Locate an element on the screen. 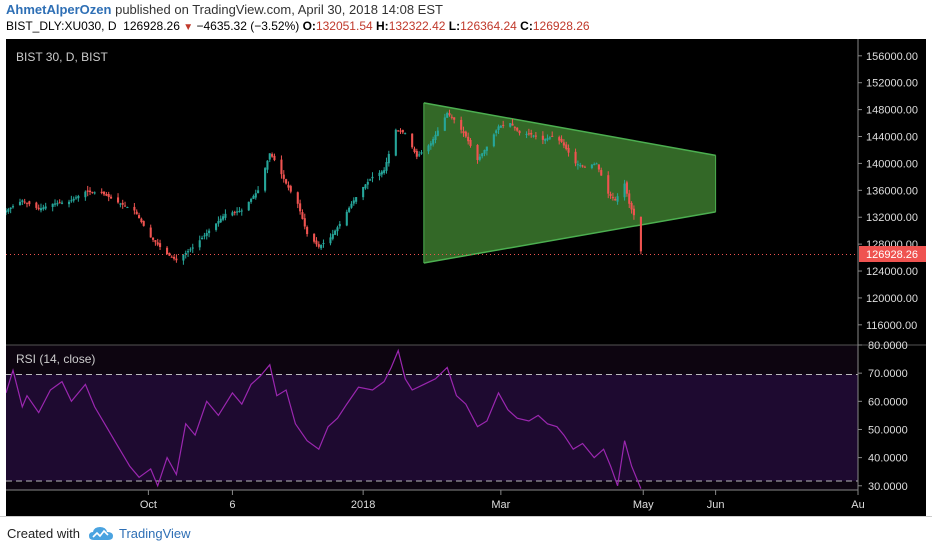 The image size is (932, 551). triangle-pattern is located at coordinates (570, 183).